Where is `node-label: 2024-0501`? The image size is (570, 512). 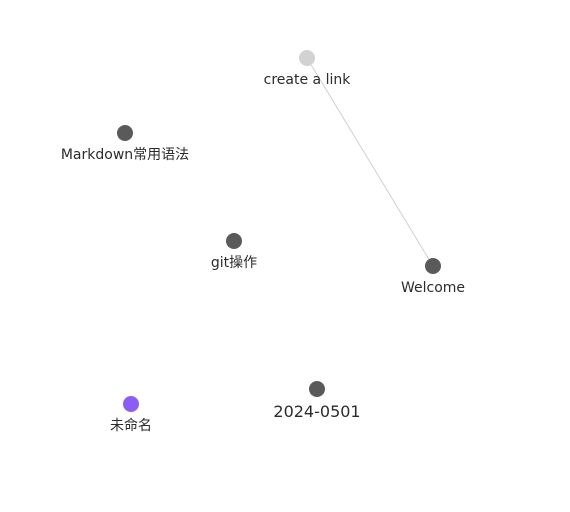
node-label: 2024-0501 is located at coordinates (317, 411).